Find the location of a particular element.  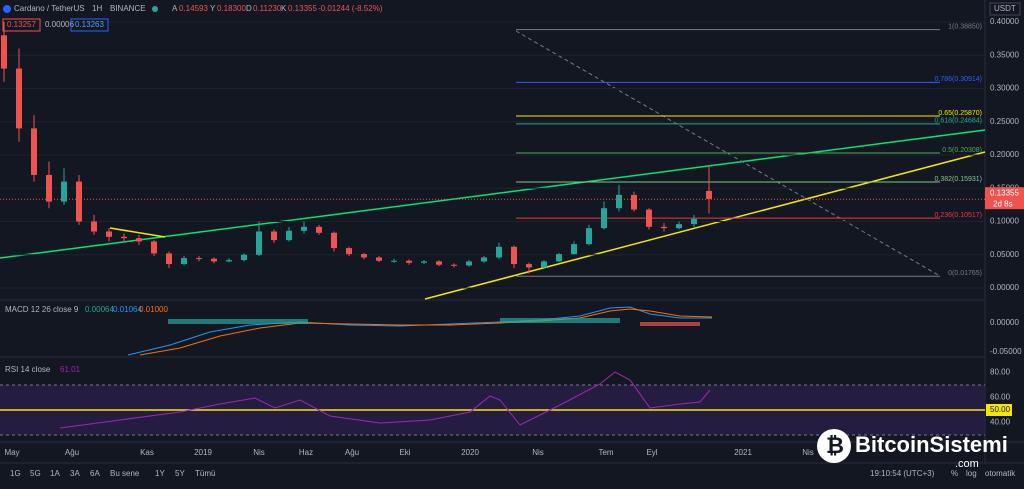

time-label: 2019 is located at coordinates (203, 452).